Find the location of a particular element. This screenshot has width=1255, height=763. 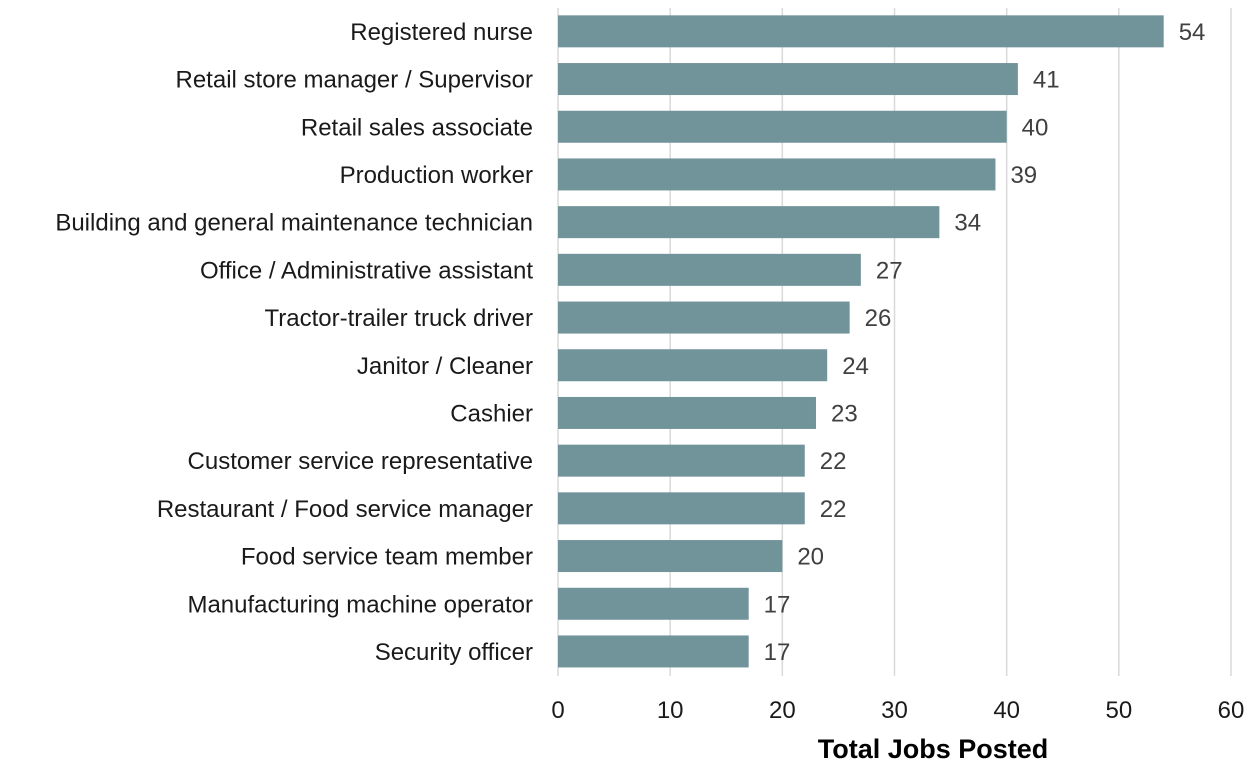

category-label: Security officer is located at coordinates (454, 652).